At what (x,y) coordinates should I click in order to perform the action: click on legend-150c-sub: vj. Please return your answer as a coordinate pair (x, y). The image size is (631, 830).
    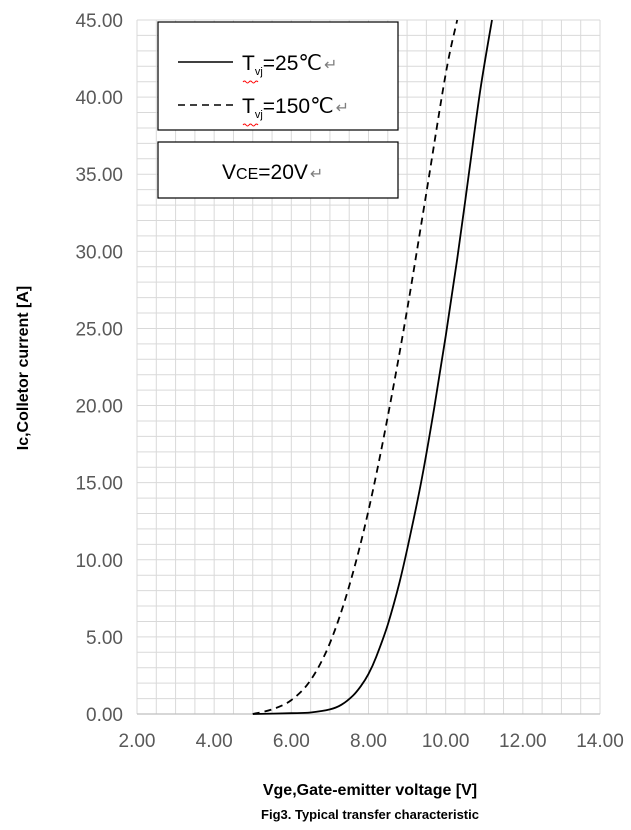
    Looking at the image, I should click on (259, 115).